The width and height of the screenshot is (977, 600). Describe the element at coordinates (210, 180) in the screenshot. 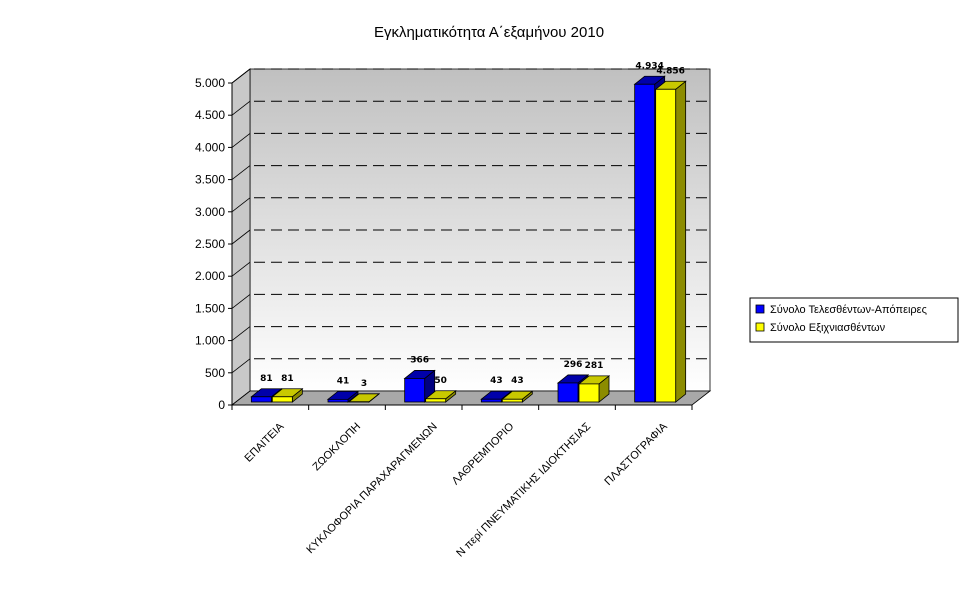

I see `y-tick-label: 3.500` at that location.